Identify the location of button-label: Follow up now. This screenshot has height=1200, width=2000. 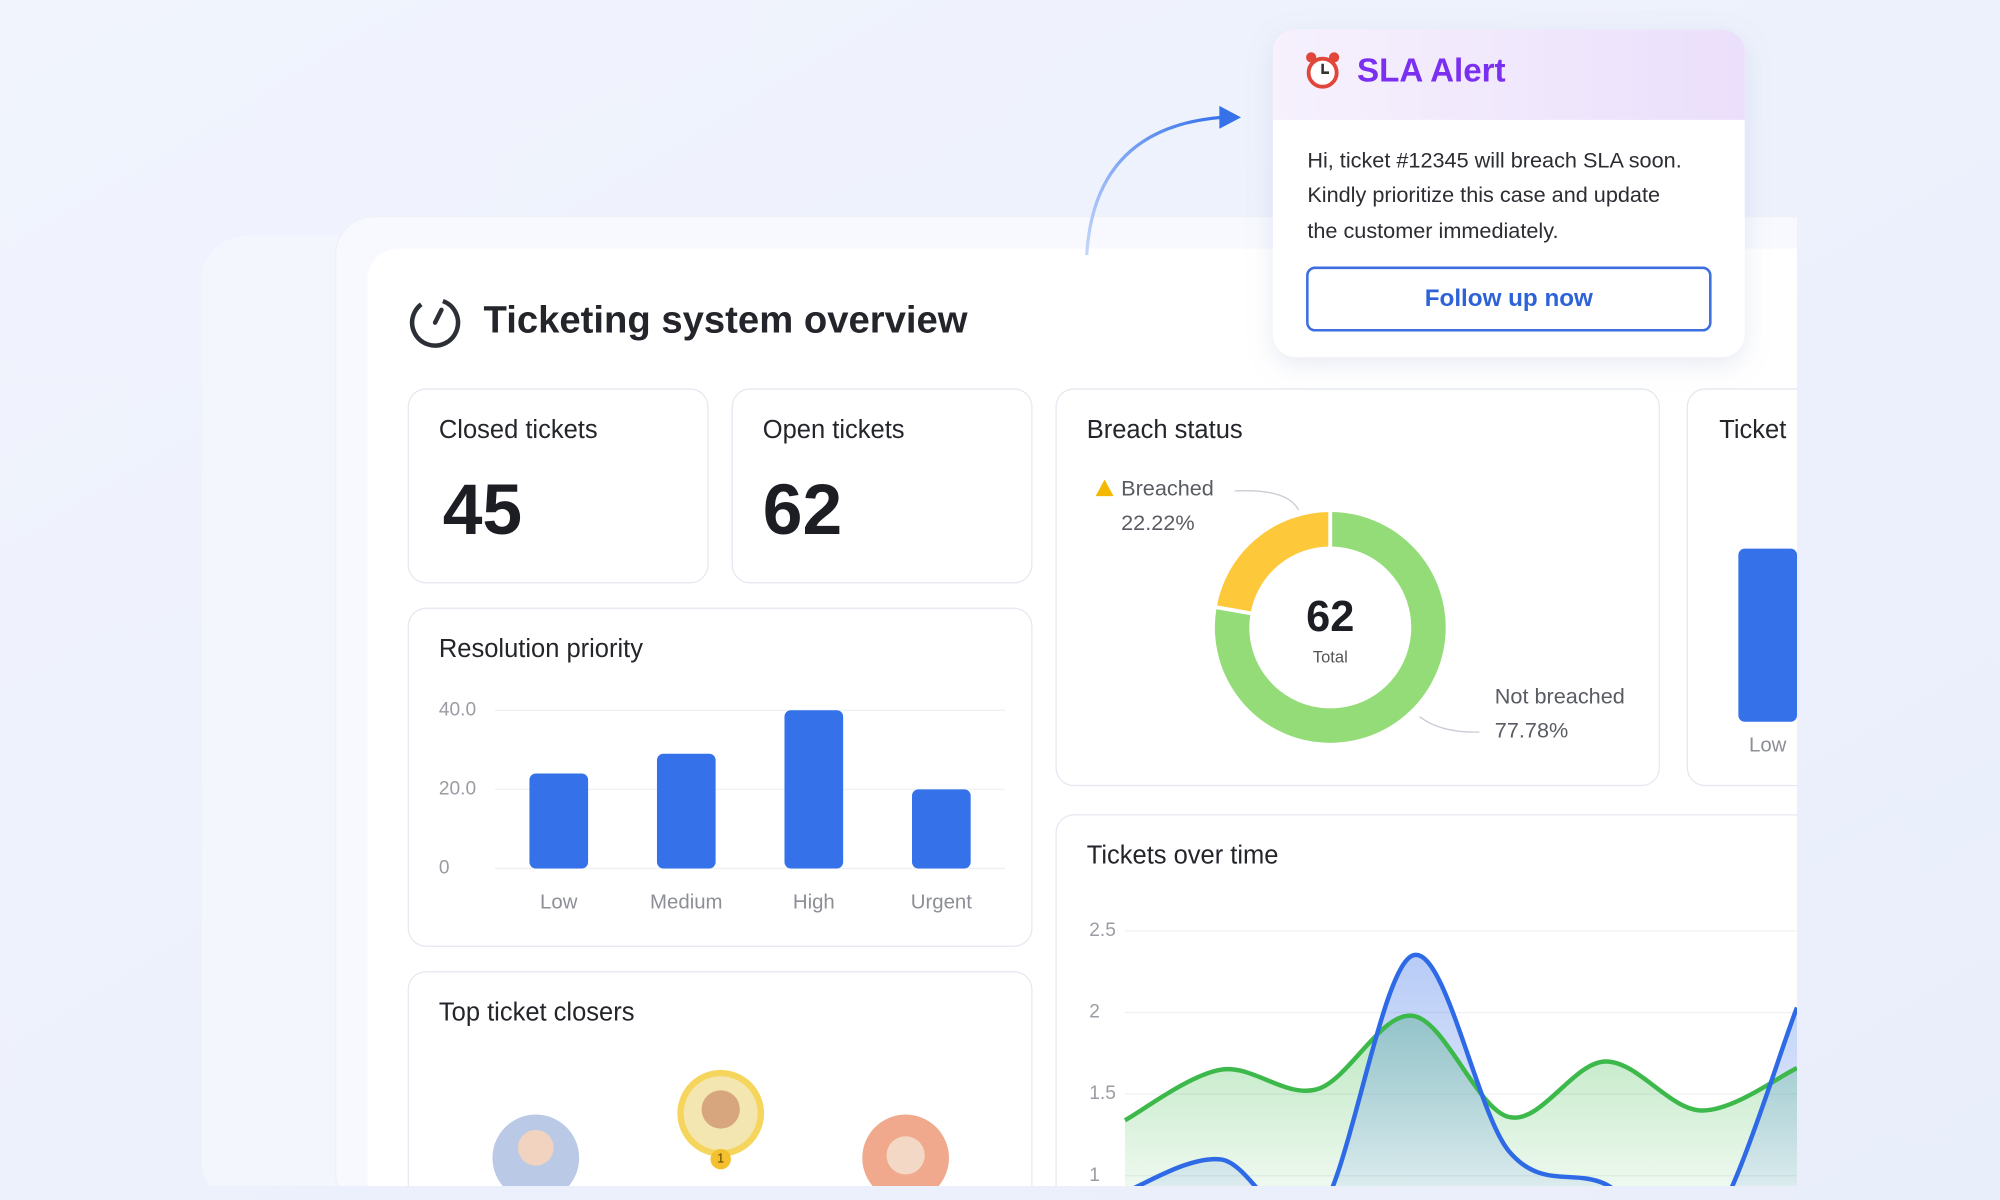
(1509, 298).